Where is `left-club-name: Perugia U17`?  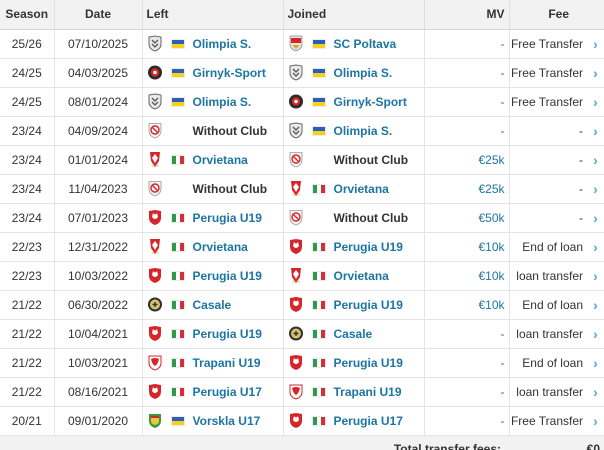 left-club-name: Perugia U17 is located at coordinates (227, 391).